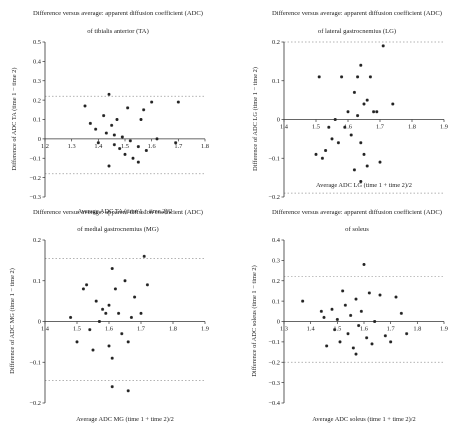 This screenshot has width=474, height=436. Describe the element at coordinates (357, 229) in the screenshot. I see `chart-subtitle: of soleus` at that location.